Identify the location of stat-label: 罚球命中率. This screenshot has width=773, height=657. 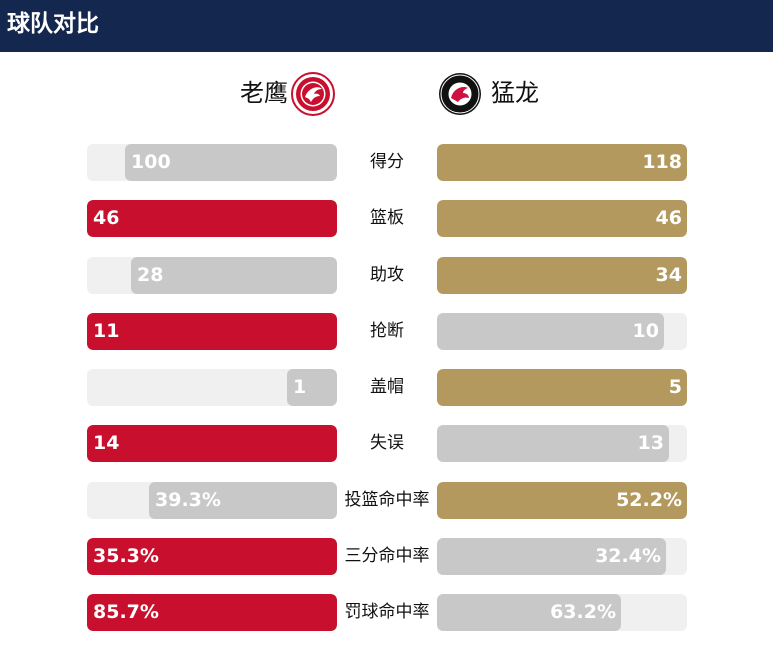
(387, 612).